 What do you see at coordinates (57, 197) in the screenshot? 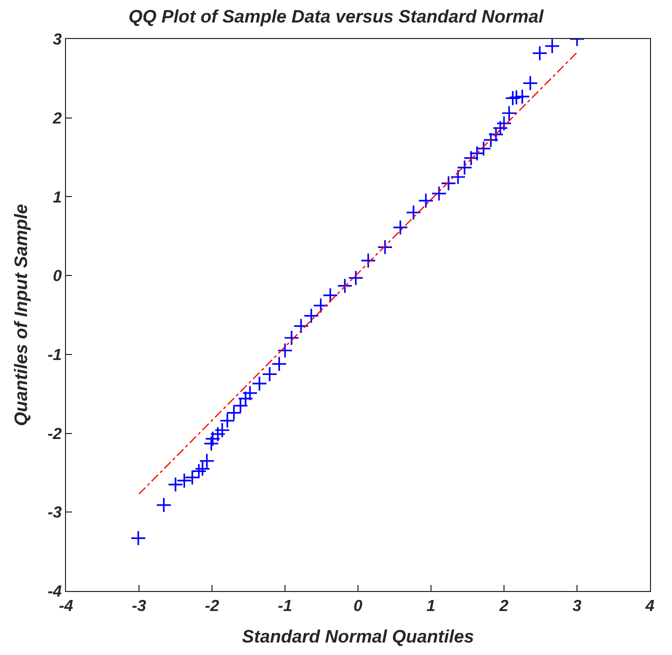
I see `y-tick-label: 1` at bounding box center [57, 197].